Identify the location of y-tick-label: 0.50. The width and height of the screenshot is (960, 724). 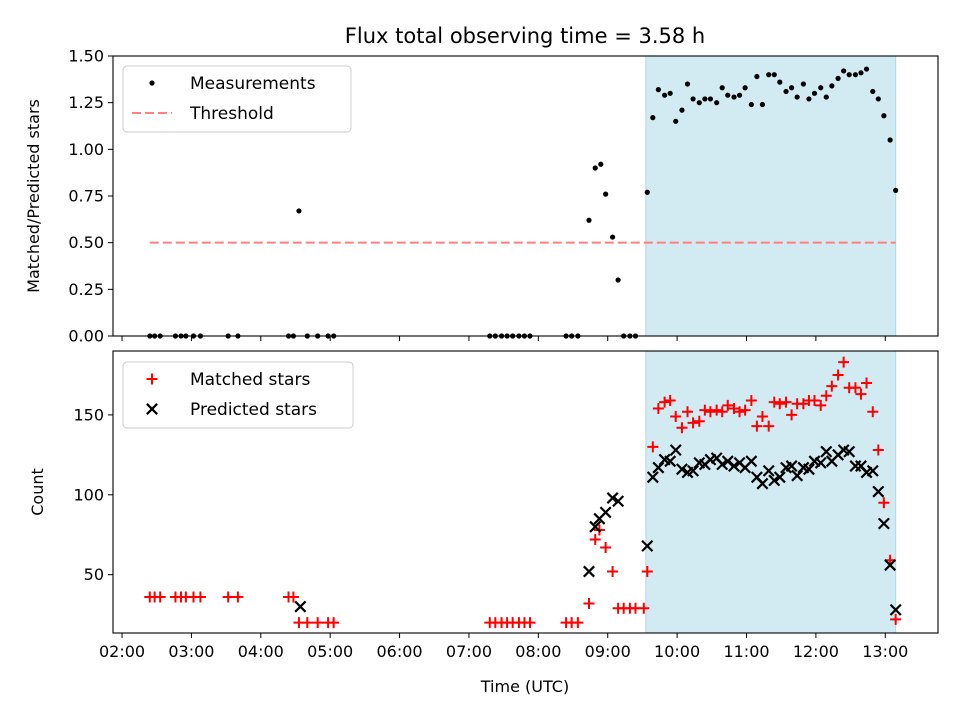
(86, 242).